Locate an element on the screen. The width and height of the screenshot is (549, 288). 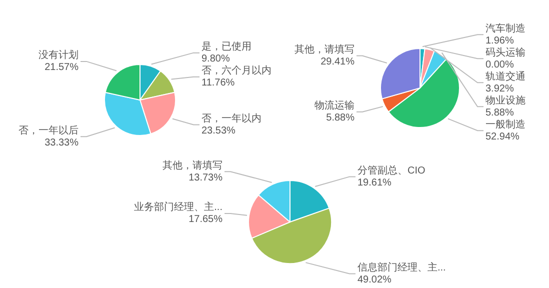
data-label: 23.53% is located at coordinates (219, 130).